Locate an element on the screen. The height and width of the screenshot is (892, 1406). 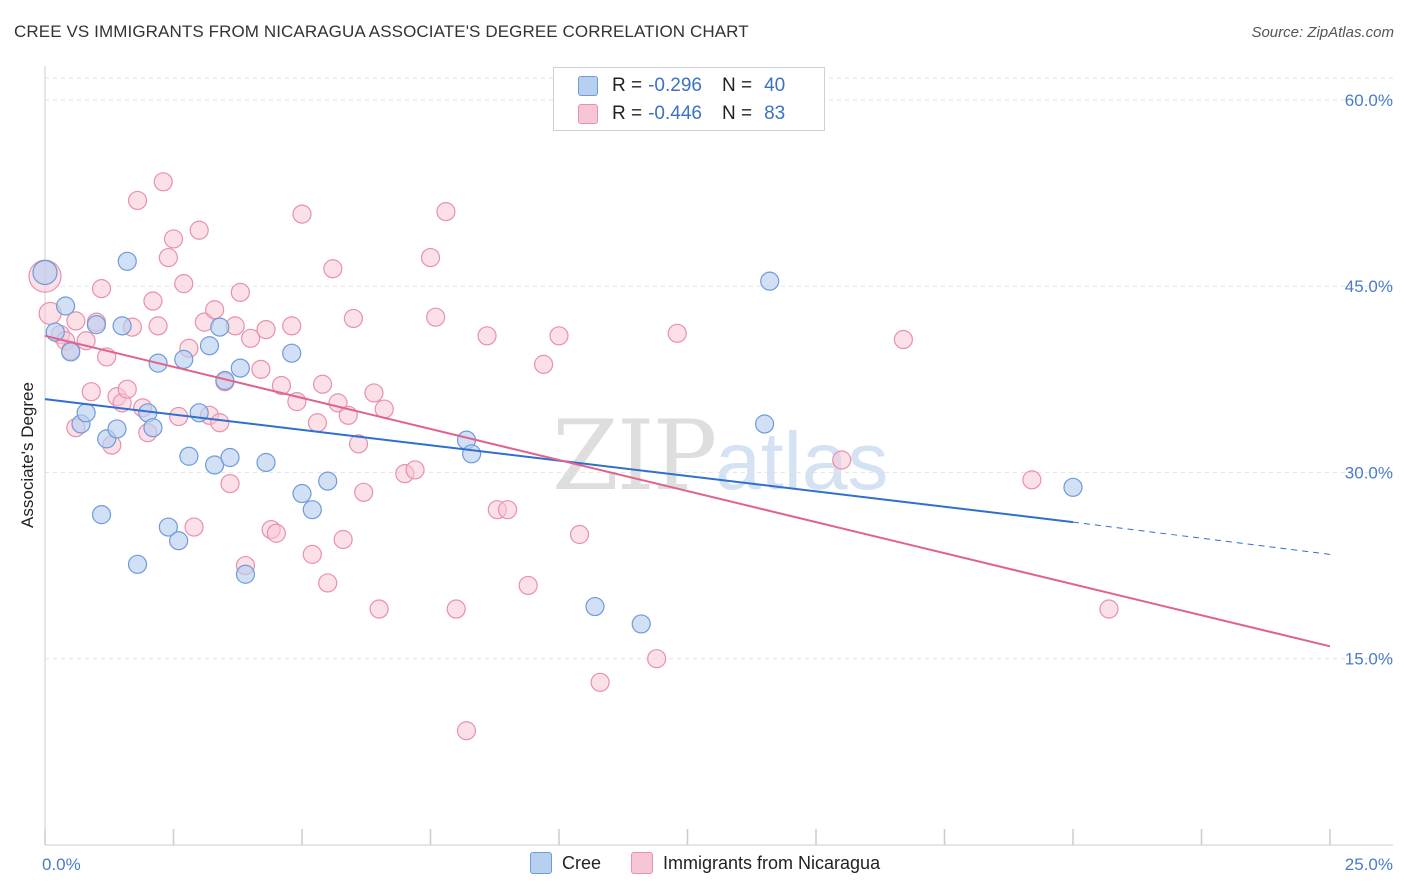
nicaragua-swatch is located at coordinates (588, 114).